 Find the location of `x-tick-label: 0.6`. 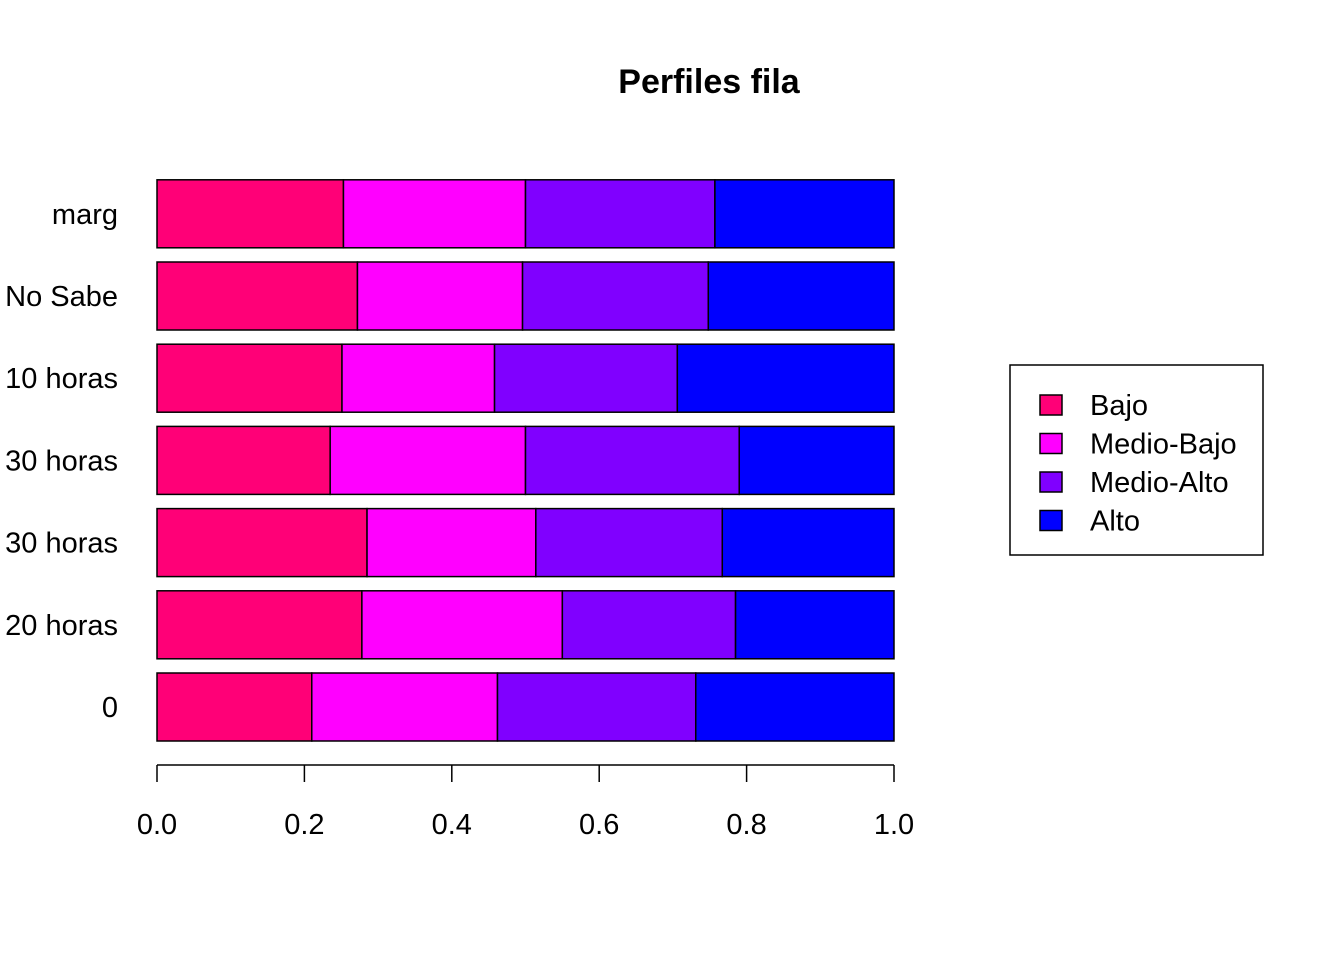

x-tick-label: 0.6 is located at coordinates (599, 825).